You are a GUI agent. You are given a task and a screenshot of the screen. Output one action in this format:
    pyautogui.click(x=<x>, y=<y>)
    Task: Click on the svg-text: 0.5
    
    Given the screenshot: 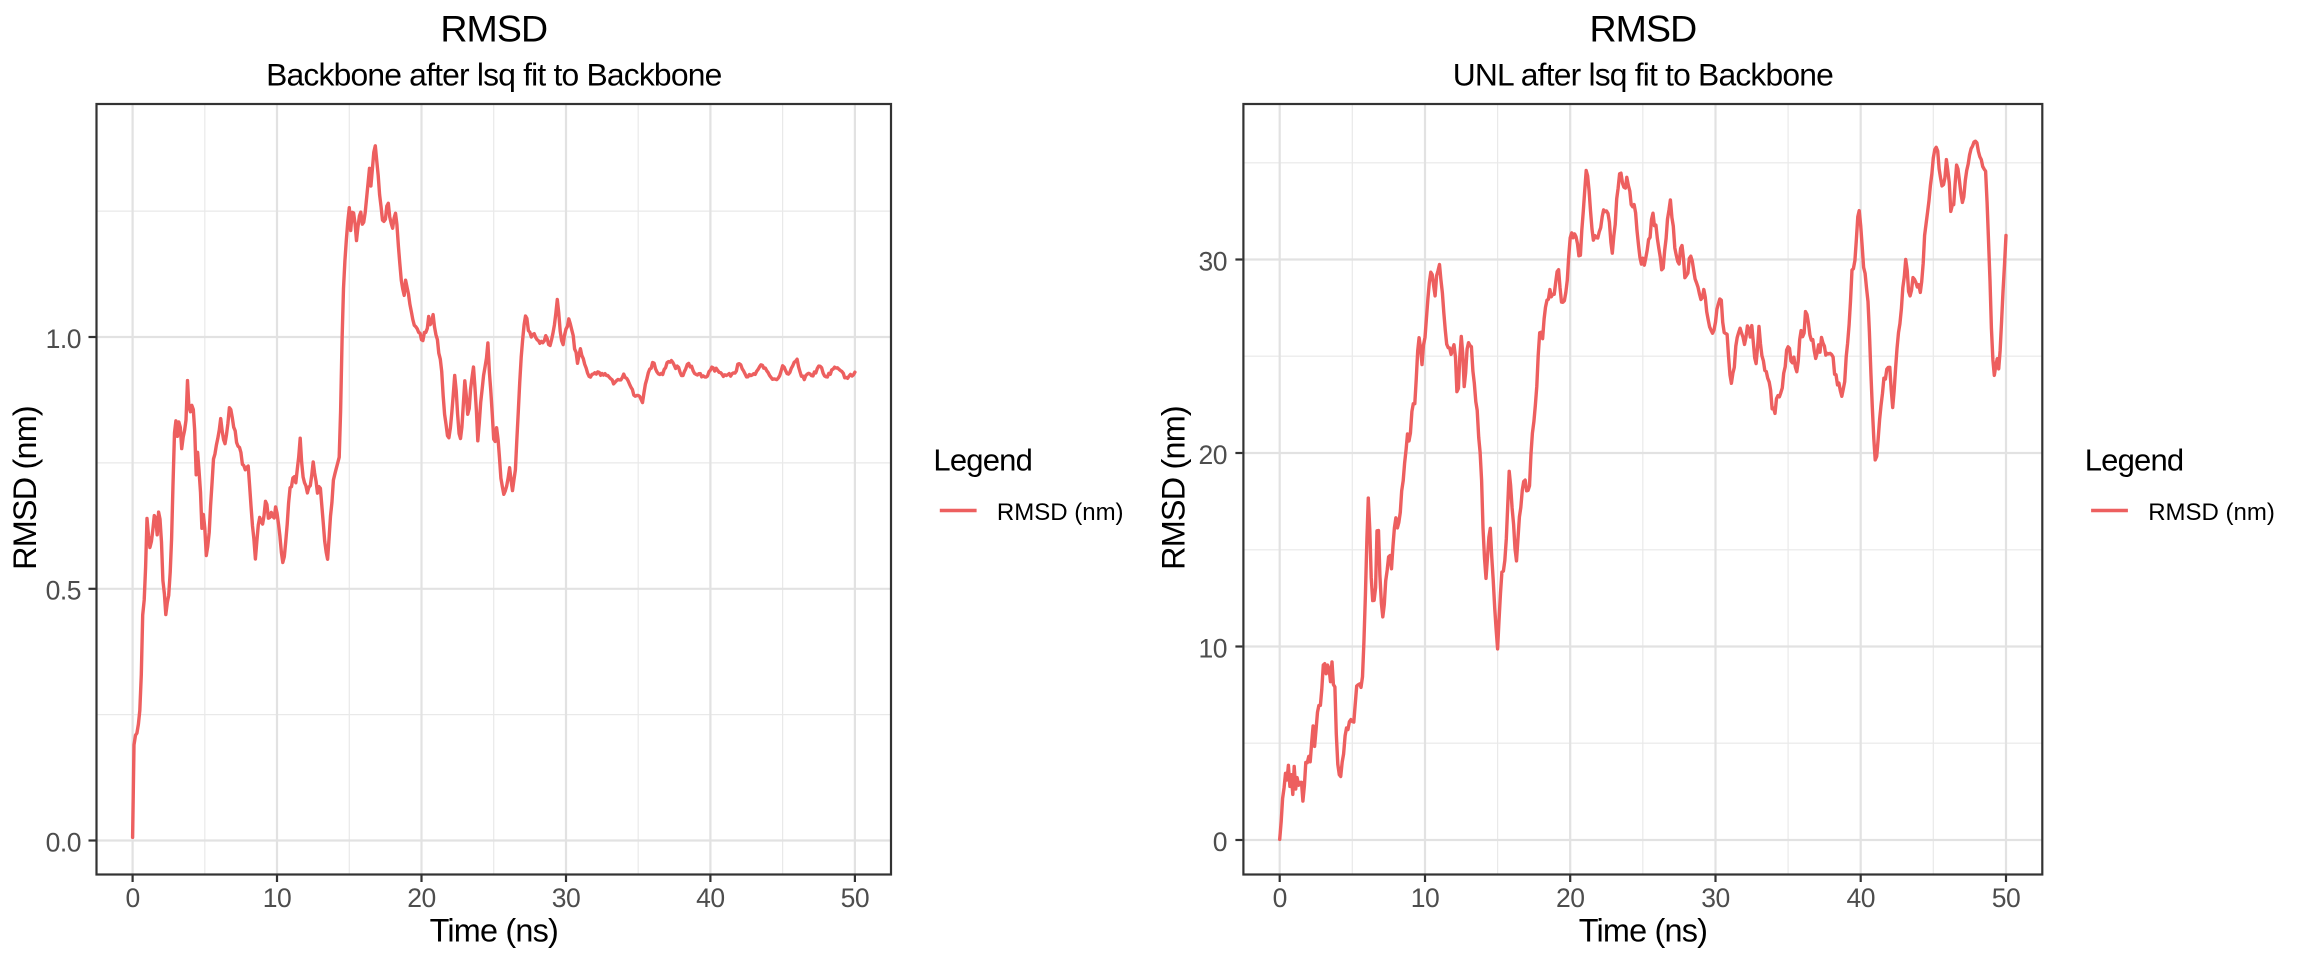 What is the action you would take?
    pyautogui.click(x=63, y=591)
    